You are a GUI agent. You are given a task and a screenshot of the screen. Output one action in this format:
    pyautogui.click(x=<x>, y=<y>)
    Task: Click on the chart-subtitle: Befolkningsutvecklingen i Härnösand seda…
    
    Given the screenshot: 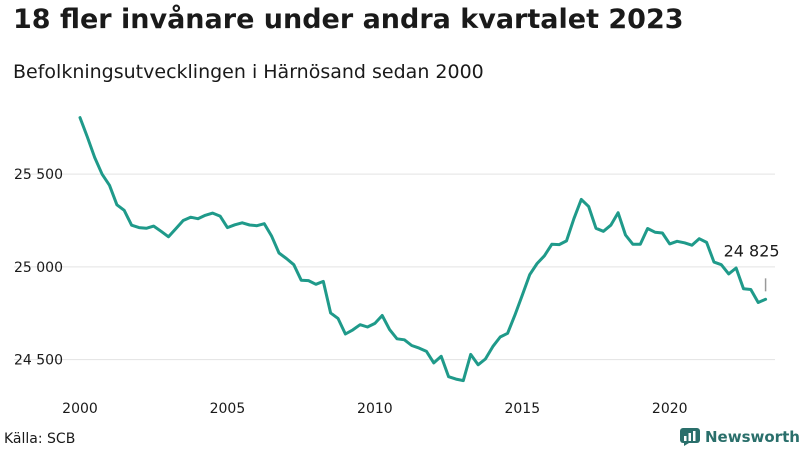 What is the action you would take?
    pyautogui.click(x=248, y=72)
    